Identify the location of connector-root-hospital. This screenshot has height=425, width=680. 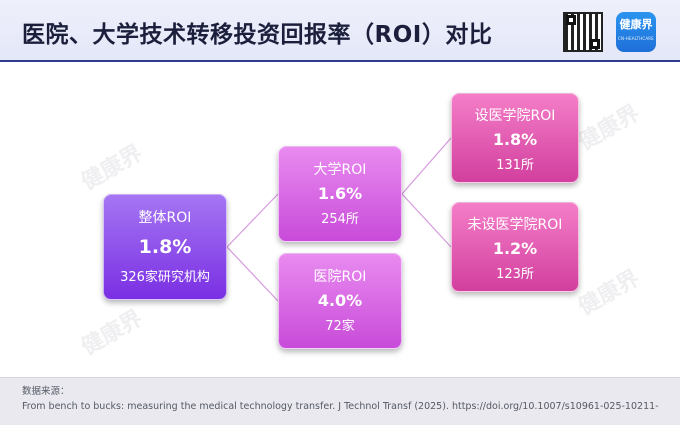
(252, 274).